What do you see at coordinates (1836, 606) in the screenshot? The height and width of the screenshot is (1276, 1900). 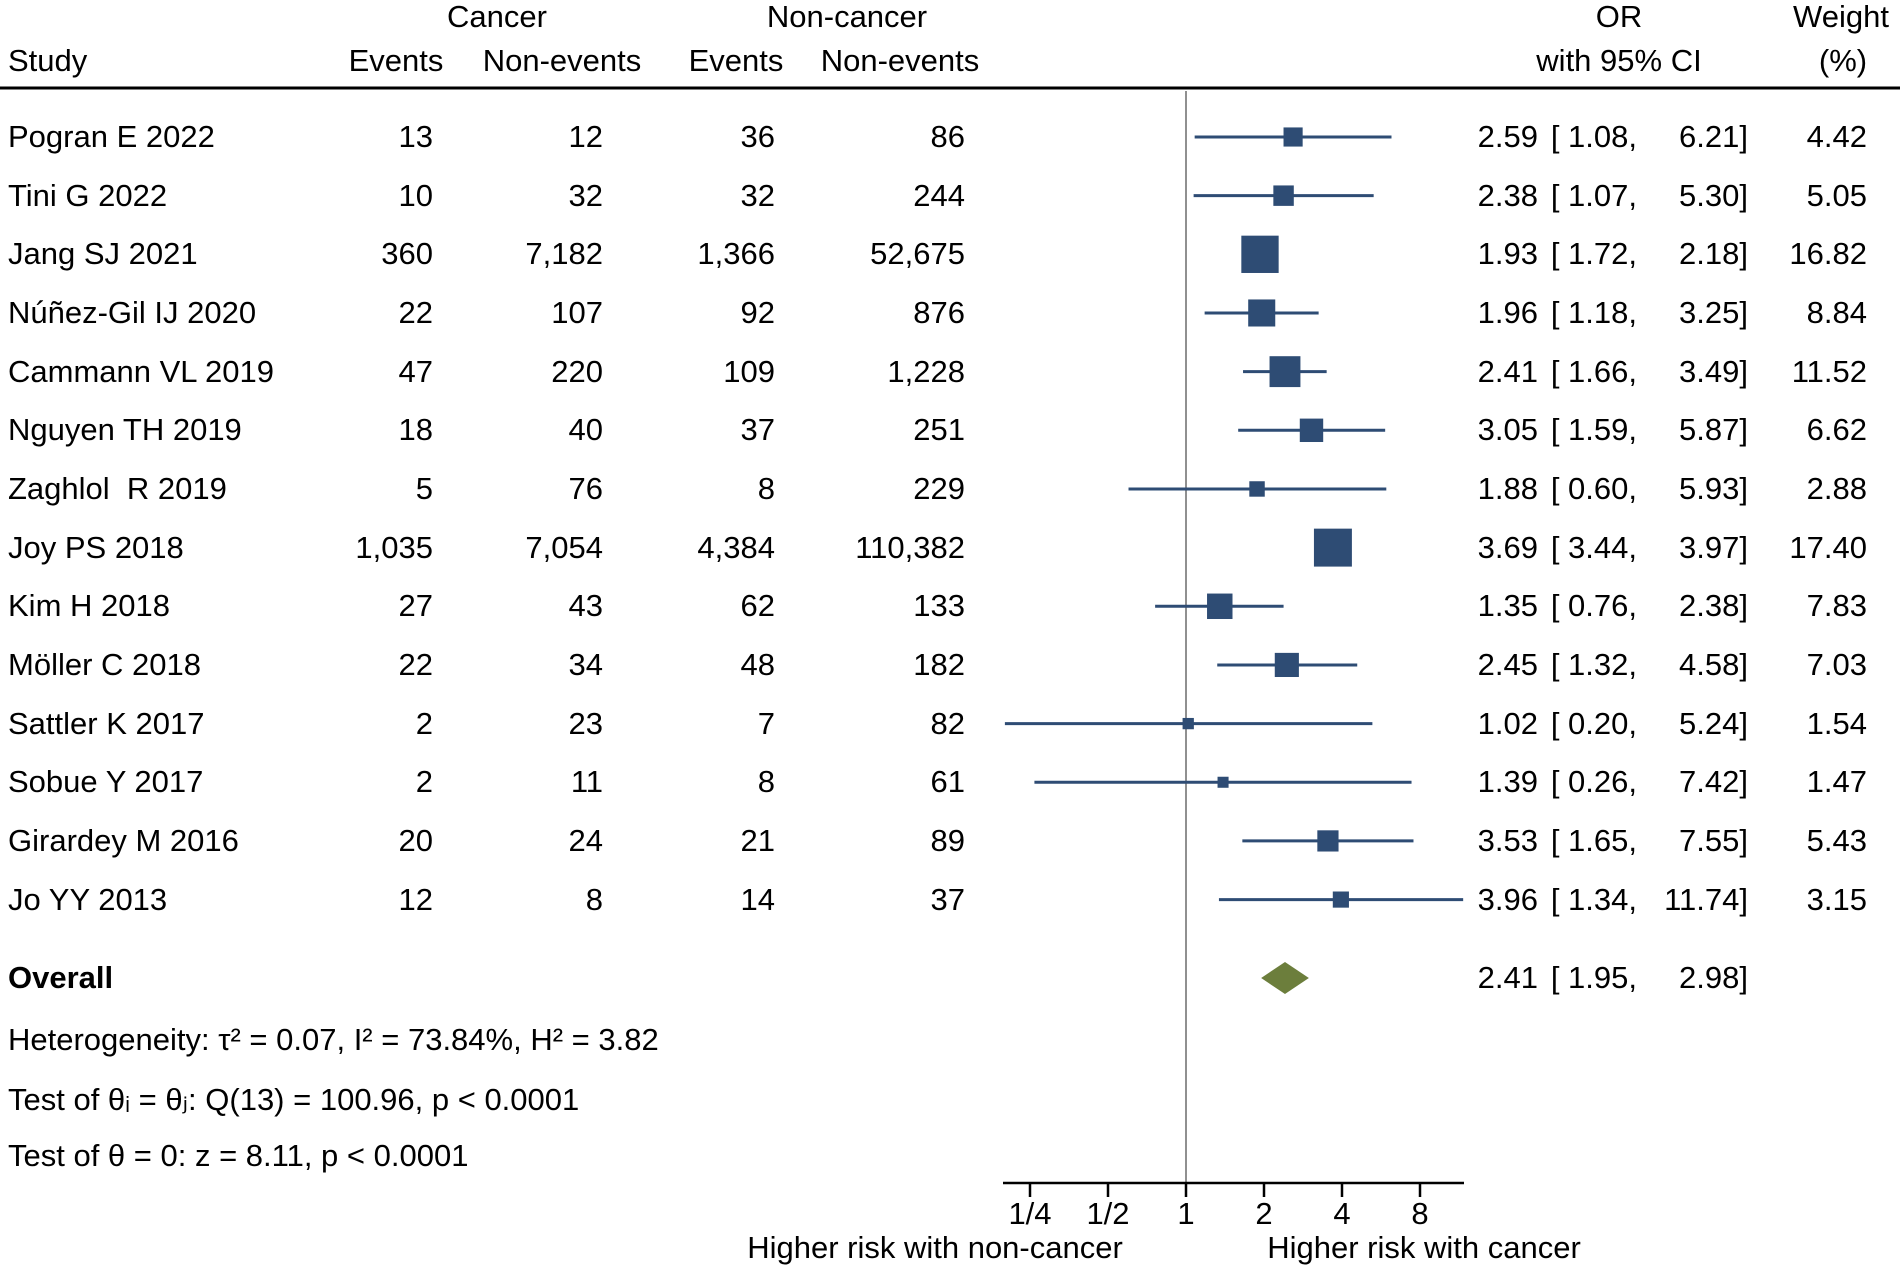 I see `weight-value: 7.83` at bounding box center [1836, 606].